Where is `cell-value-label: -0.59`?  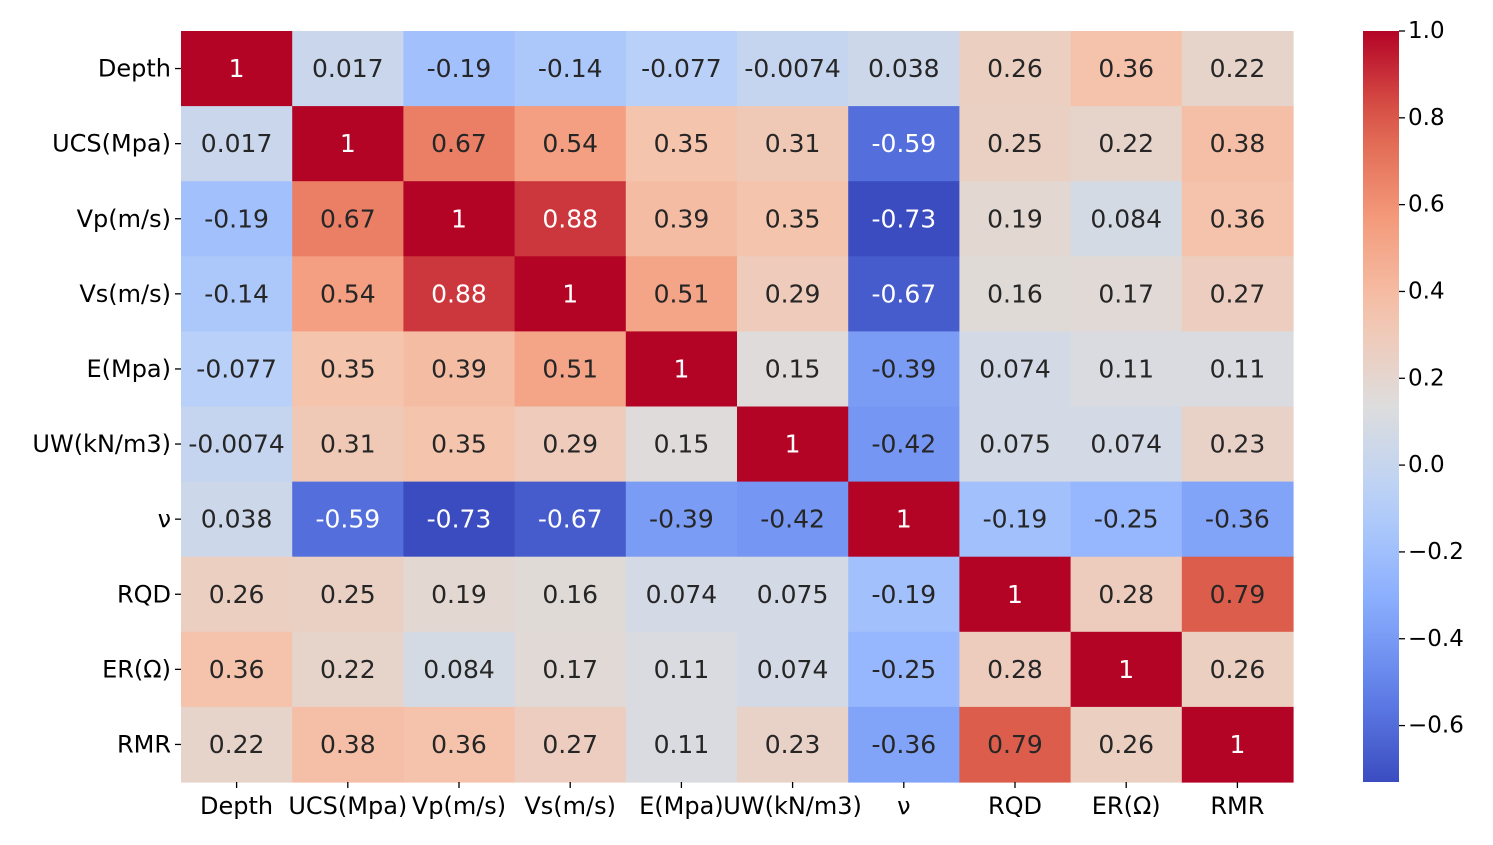
cell-value-label: -0.59 is located at coordinates (903, 143).